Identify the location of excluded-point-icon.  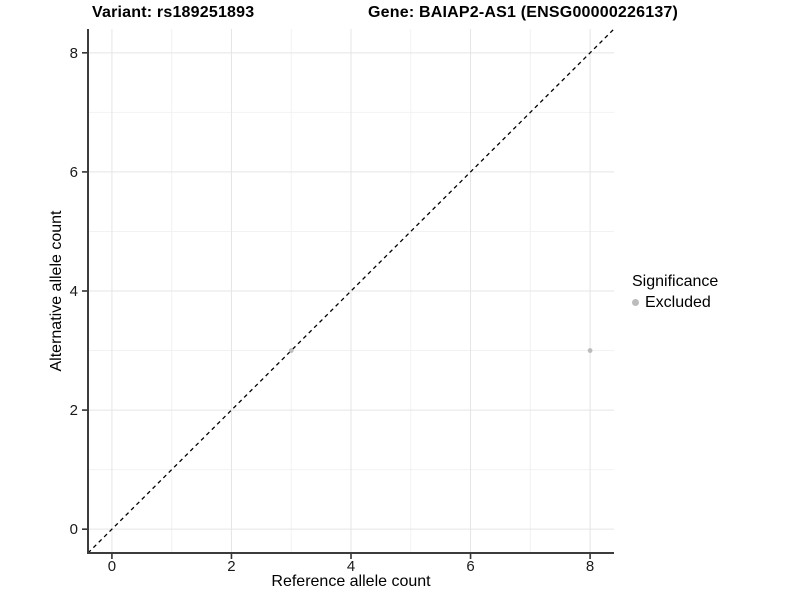
(635, 302).